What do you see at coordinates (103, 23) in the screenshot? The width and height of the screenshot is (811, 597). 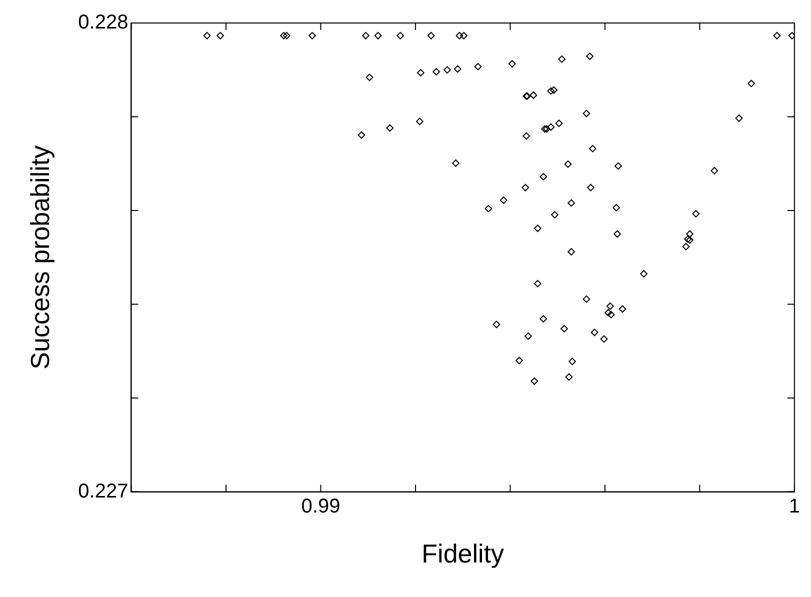 I see `y-tick-label: 0.228` at bounding box center [103, 23].